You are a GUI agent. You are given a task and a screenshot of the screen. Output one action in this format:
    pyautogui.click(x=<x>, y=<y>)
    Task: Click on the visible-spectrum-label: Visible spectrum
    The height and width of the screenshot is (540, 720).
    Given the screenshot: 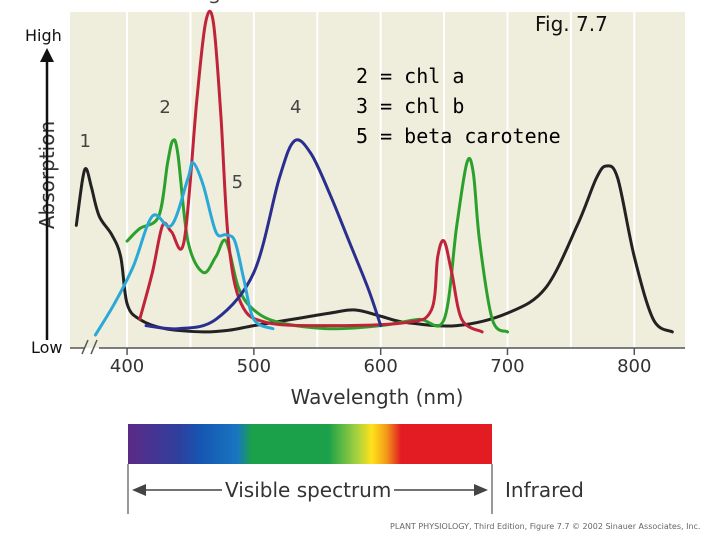 What is the action you would take?
    pyautogui.click(x=308, y=490)
    